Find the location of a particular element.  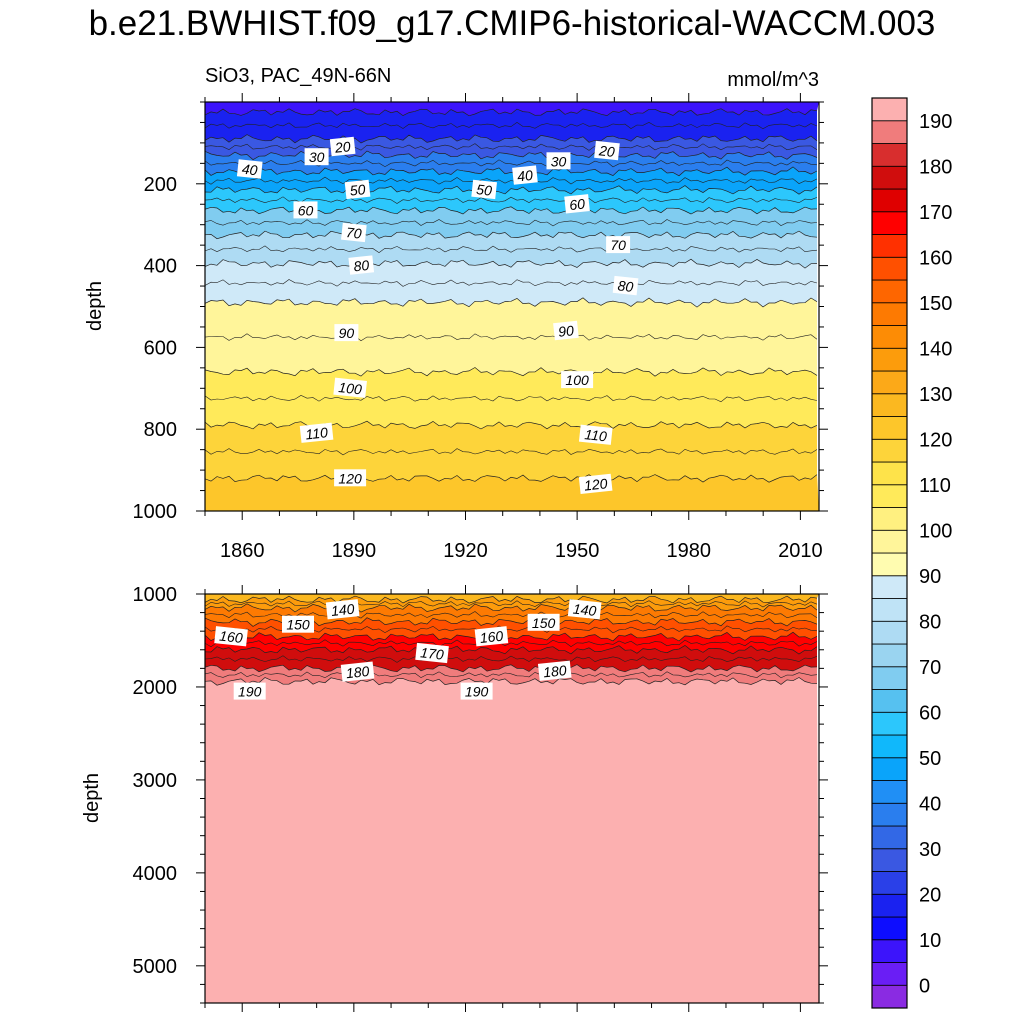

contour-label-text: 110 is located at coordinates (317, 433).